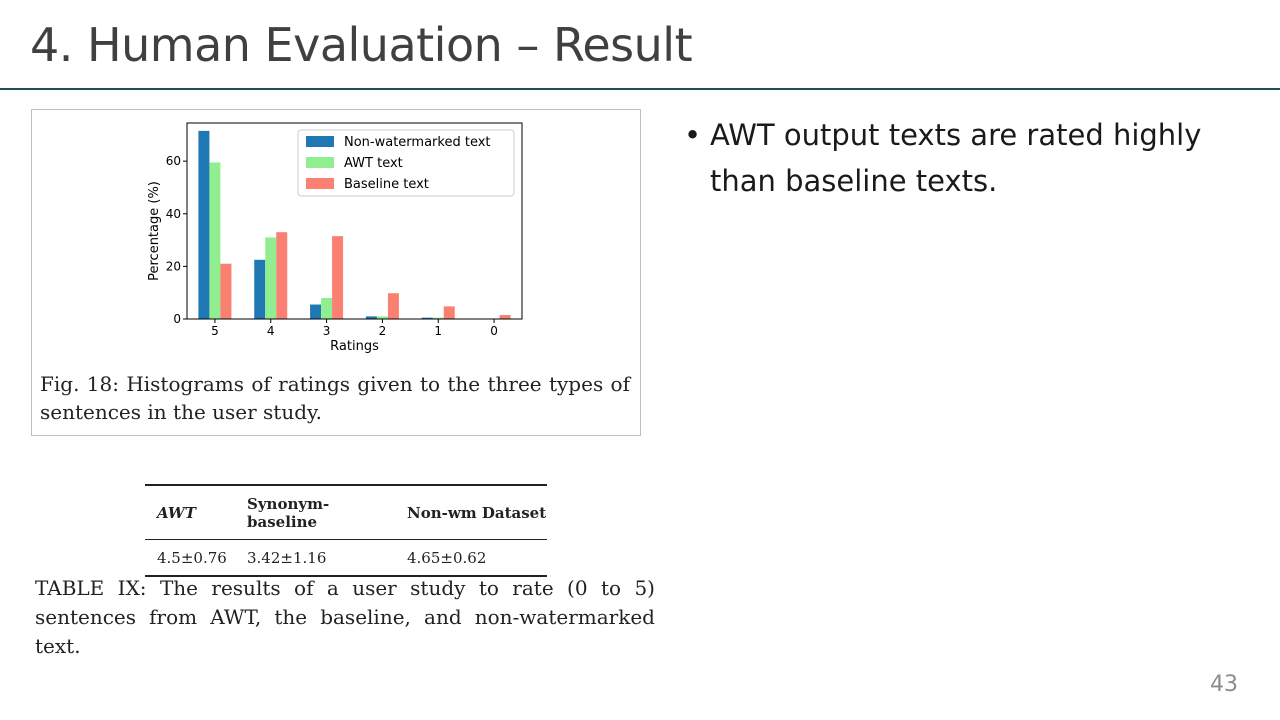 The image size is (1280, 720). What do you see at coordinates (327, 331) in the screenshot?
I see `x-tick-label: 3` at bounding box center [327, 331].